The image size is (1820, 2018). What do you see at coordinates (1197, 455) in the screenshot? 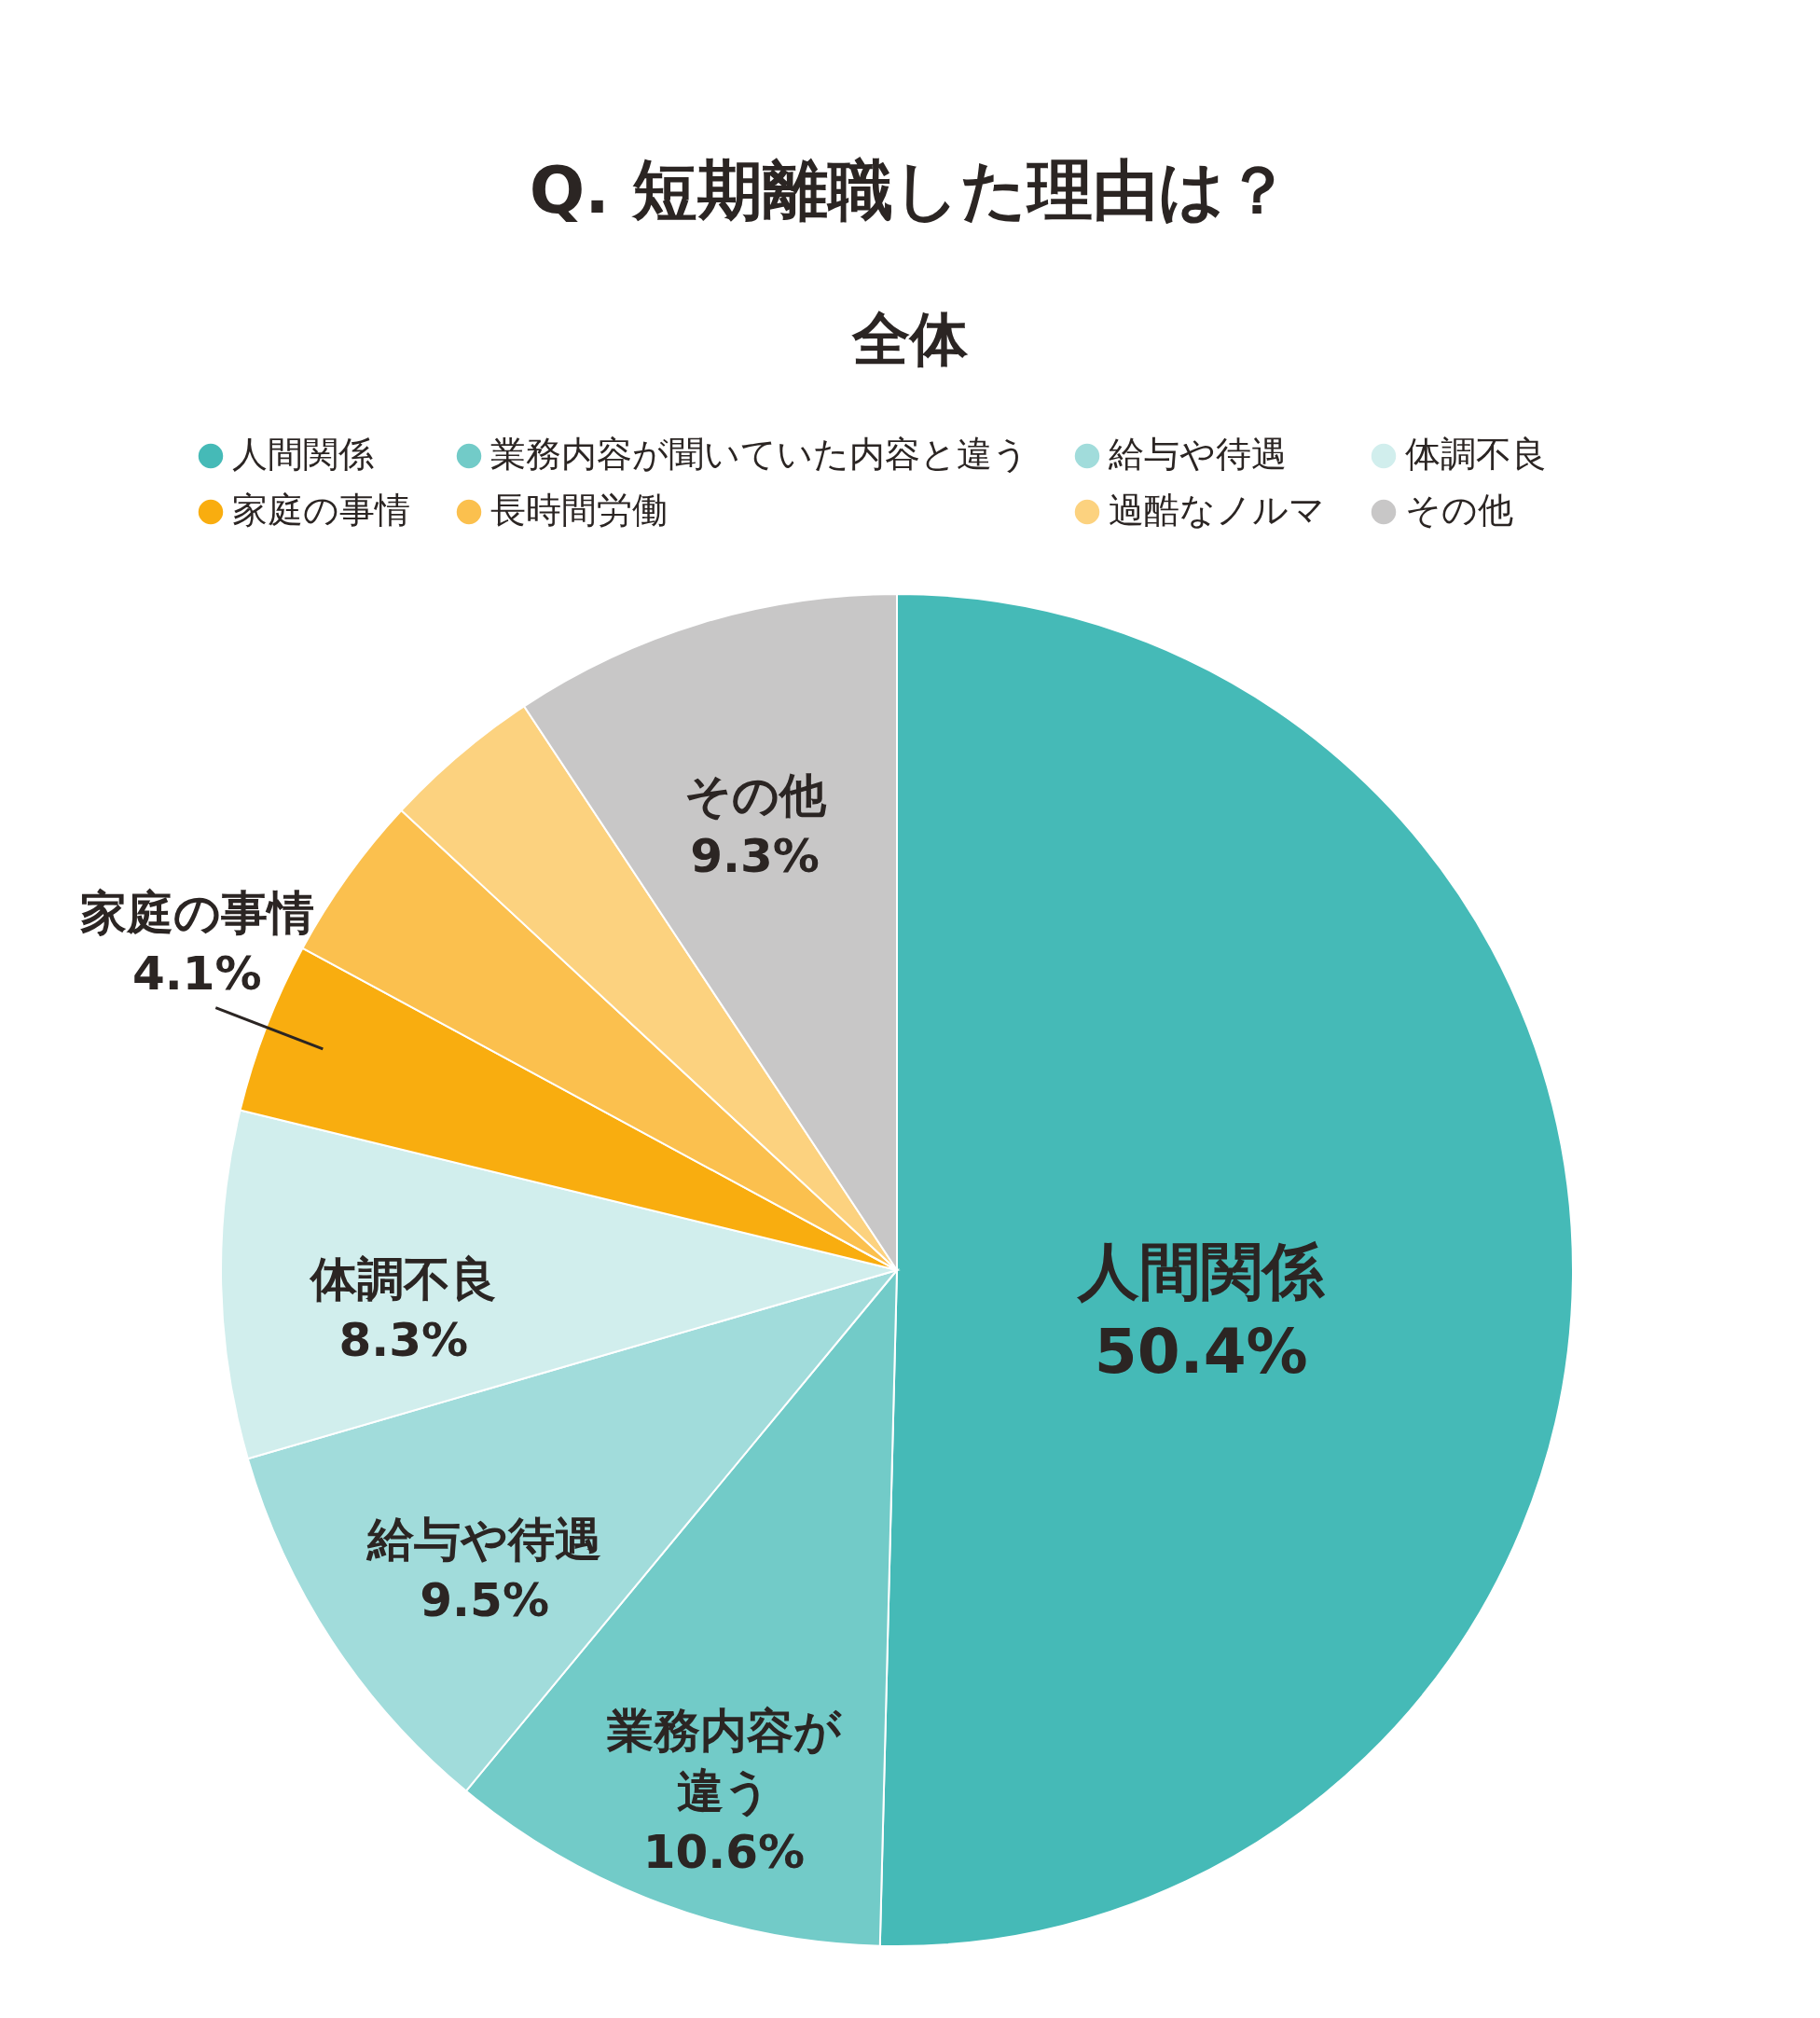
I see `legend-label: 給与や待遇` at bounding box center [1197, 455].